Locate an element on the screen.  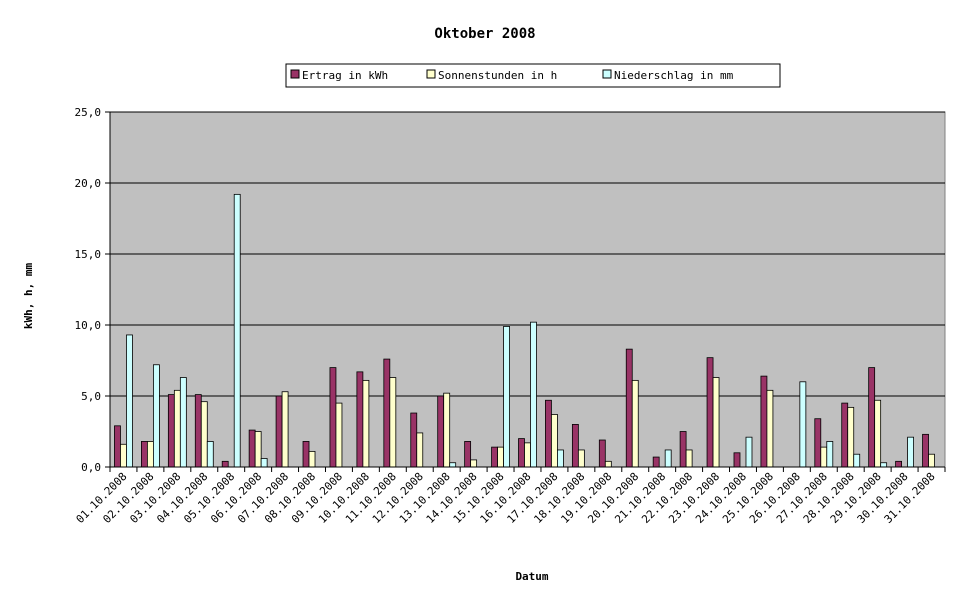
y-tick-label: 0,0 is located at coordinates (91, 467).